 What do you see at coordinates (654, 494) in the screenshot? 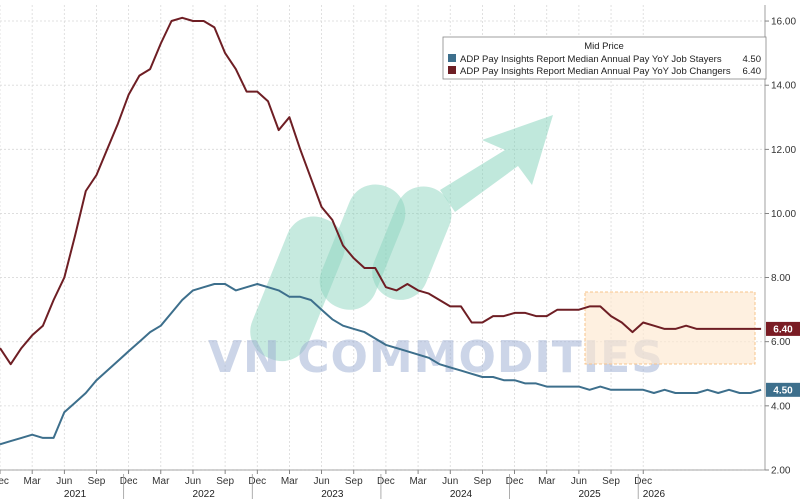
I see `year-label: 2026` at bounding box center [654, 494].